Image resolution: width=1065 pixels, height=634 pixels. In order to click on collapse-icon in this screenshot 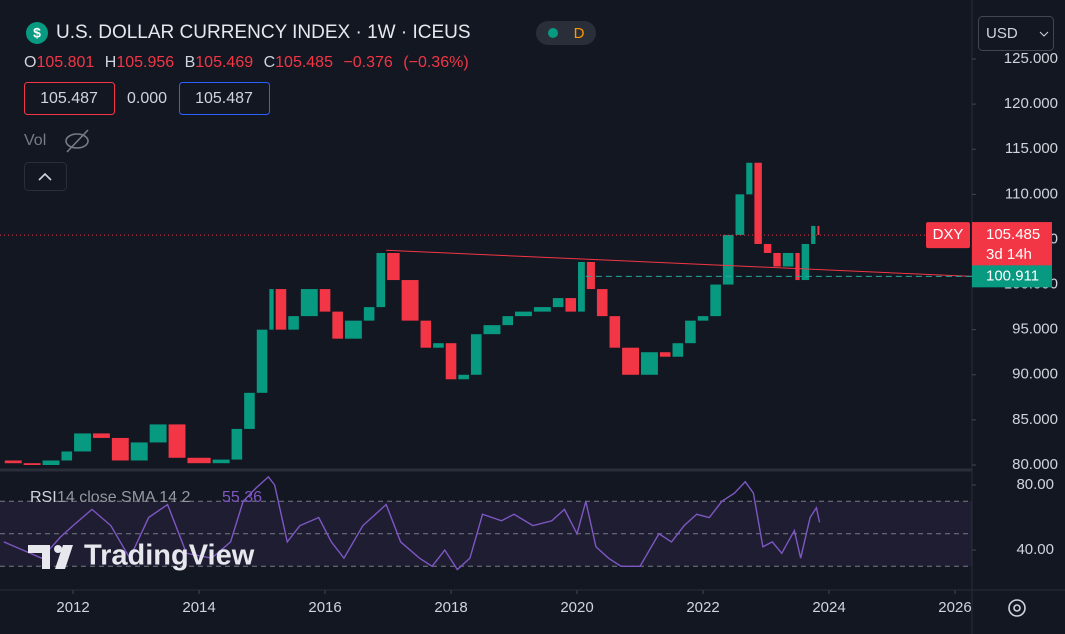, I will do `click(45, 176)`.